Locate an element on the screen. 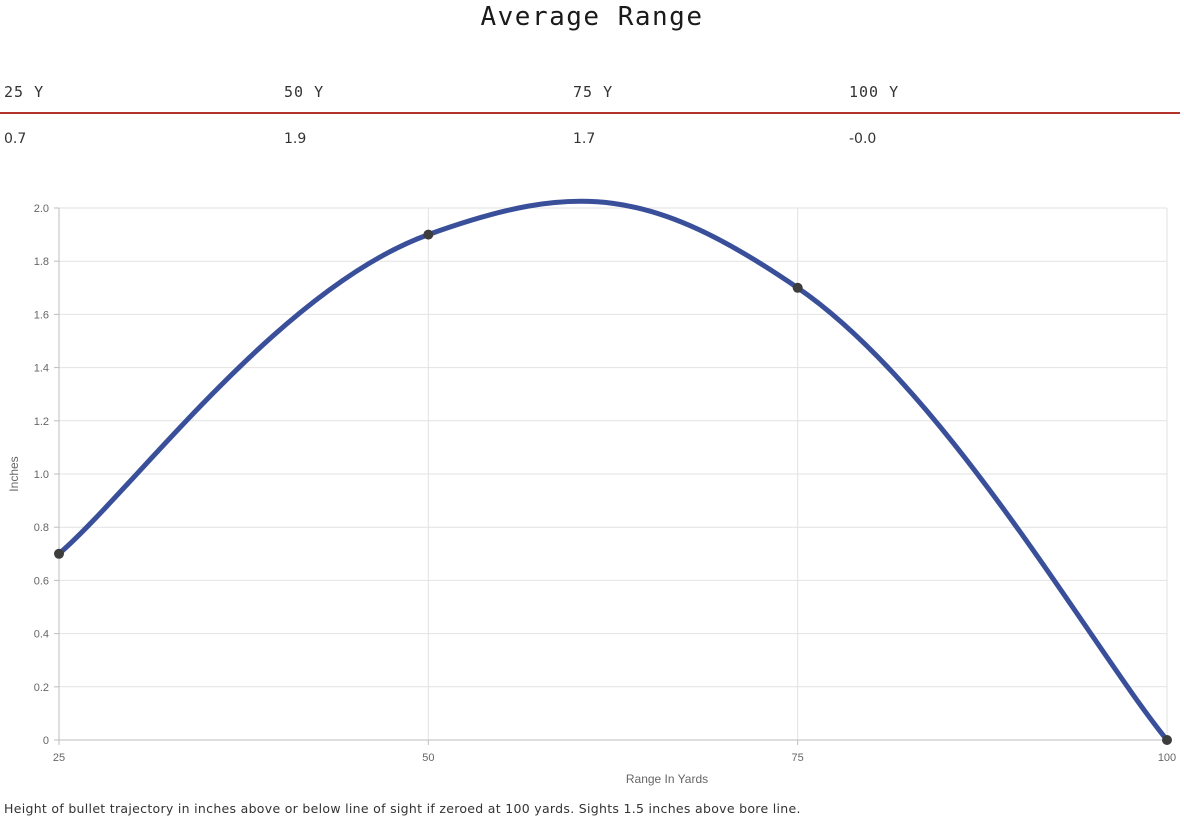  range-header-25: 25 Y is located at coordinates (24, 92).